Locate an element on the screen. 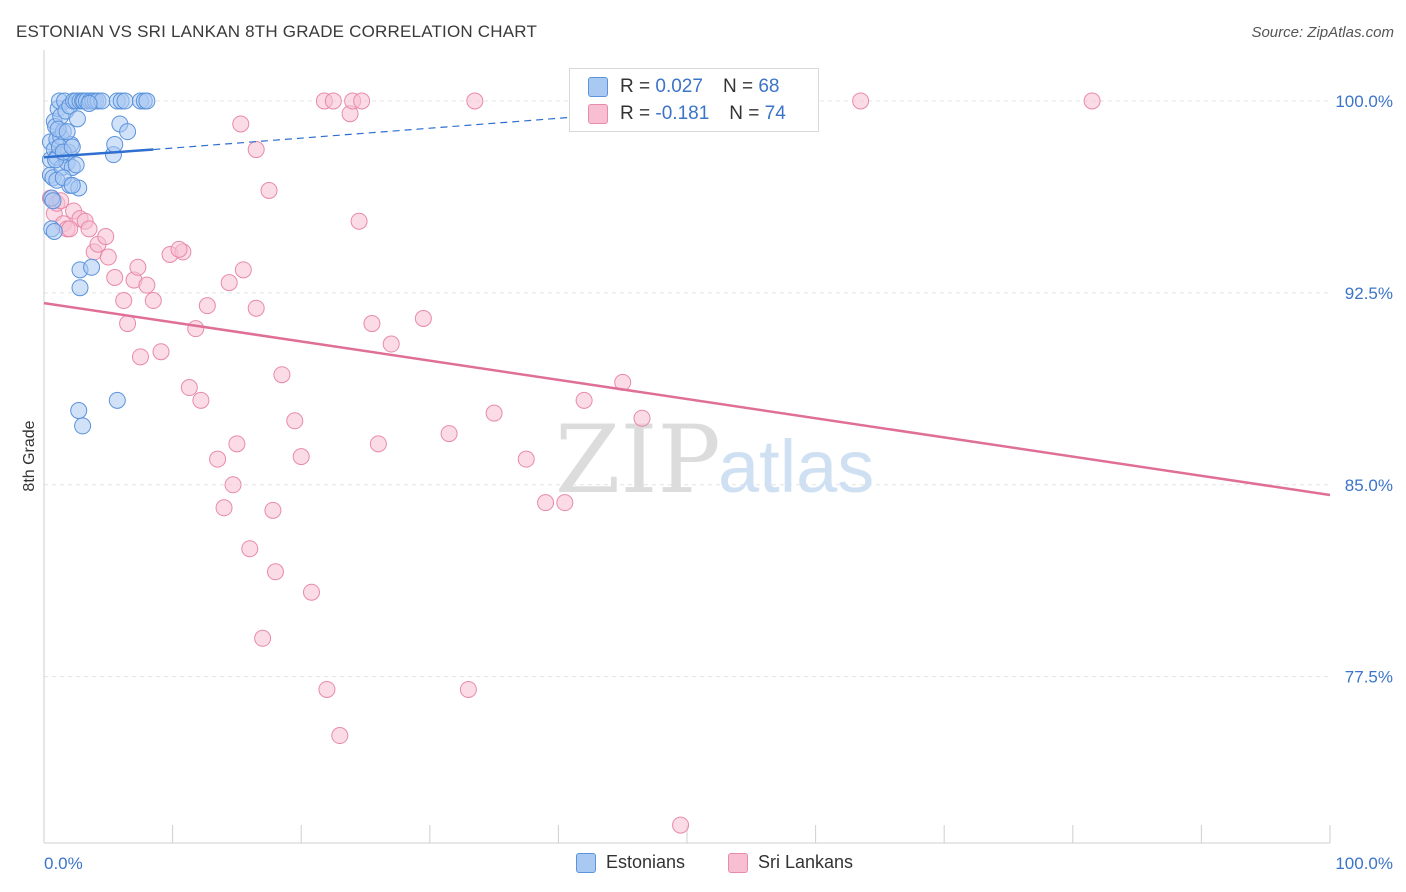 This screenshot has width=1406, height=892. estonians-trend-line is located at coordinates (98, 153).